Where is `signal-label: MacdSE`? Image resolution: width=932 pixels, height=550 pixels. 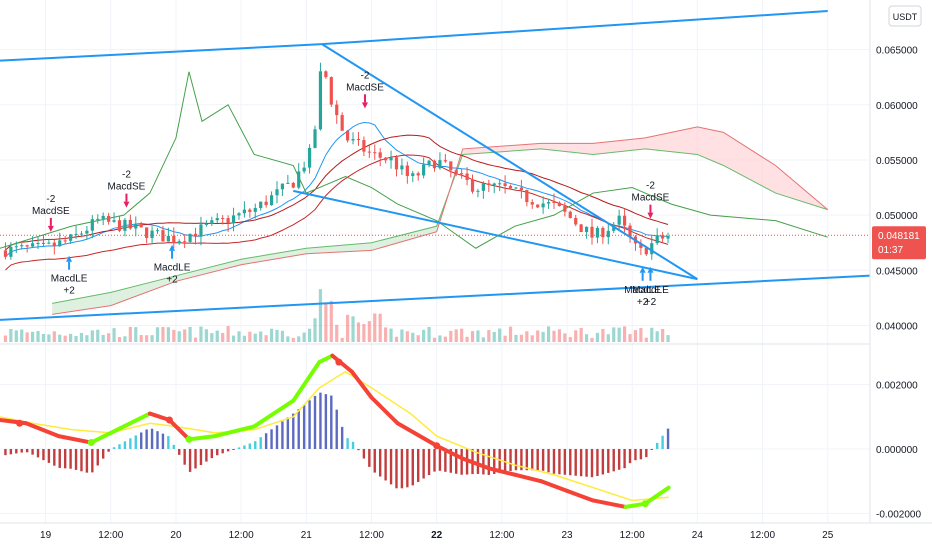
signal-label: MacdSE is located at coordinates (51, 211).